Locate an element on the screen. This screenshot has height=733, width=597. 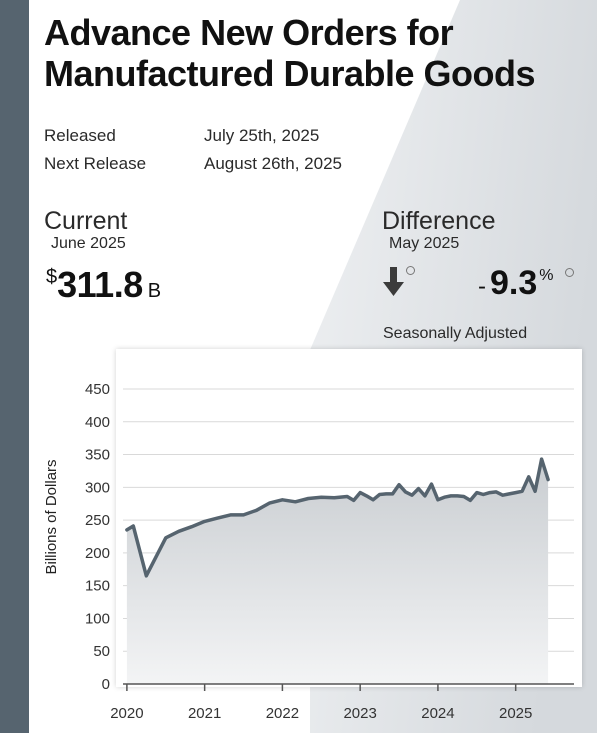
y-tick-label: 300 is located at coordinates (97, 487).